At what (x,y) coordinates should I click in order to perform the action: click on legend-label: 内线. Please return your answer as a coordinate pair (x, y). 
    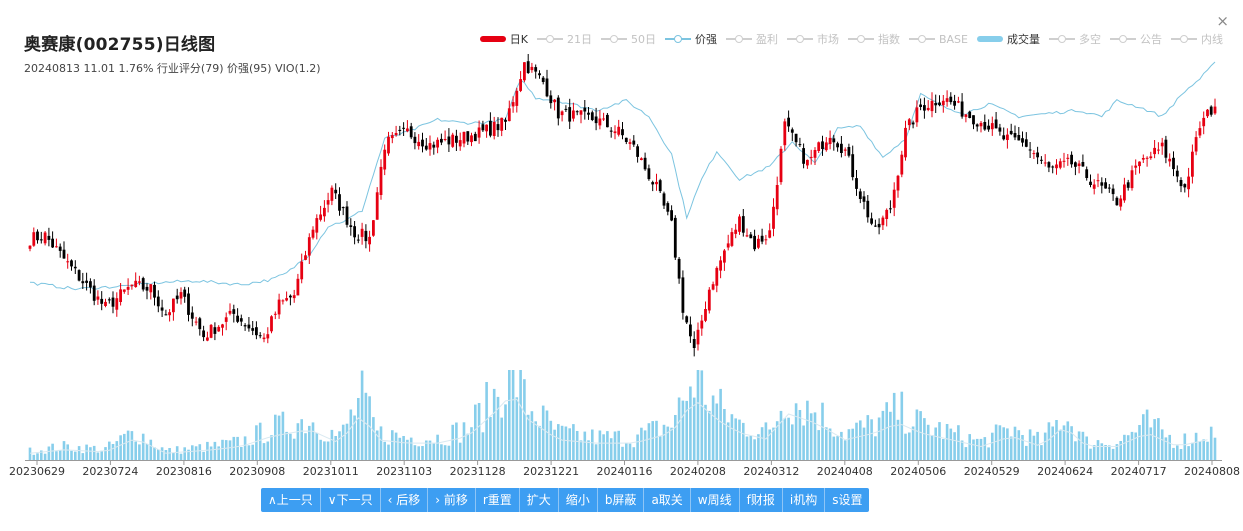
    Looking at the image, I should click on (1212, 39).